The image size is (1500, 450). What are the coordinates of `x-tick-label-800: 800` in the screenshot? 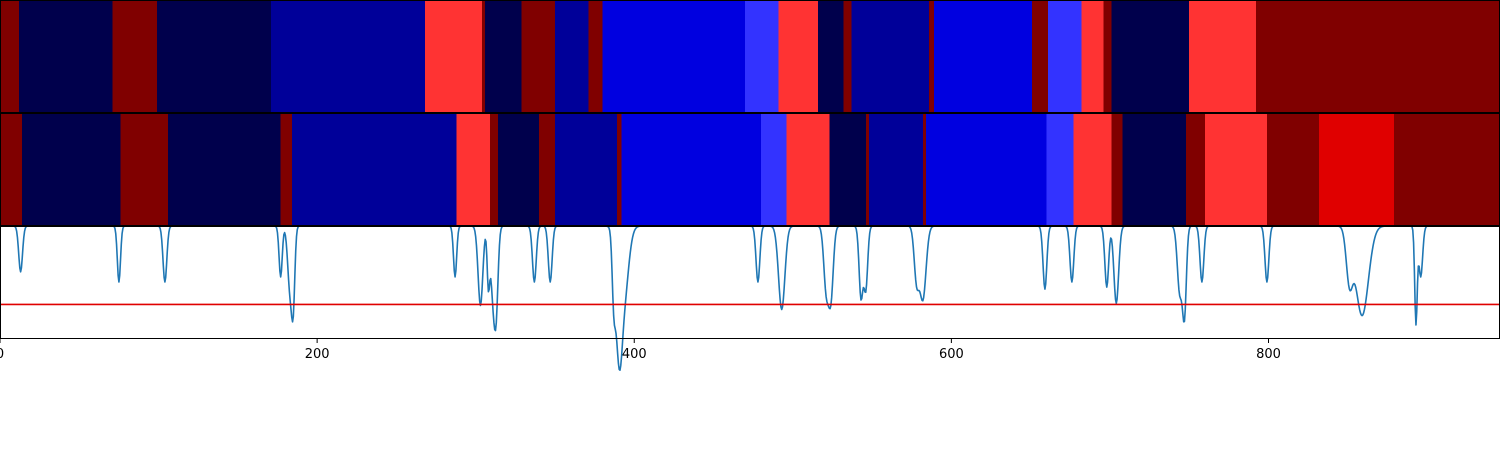 It's located at (1268, 354).